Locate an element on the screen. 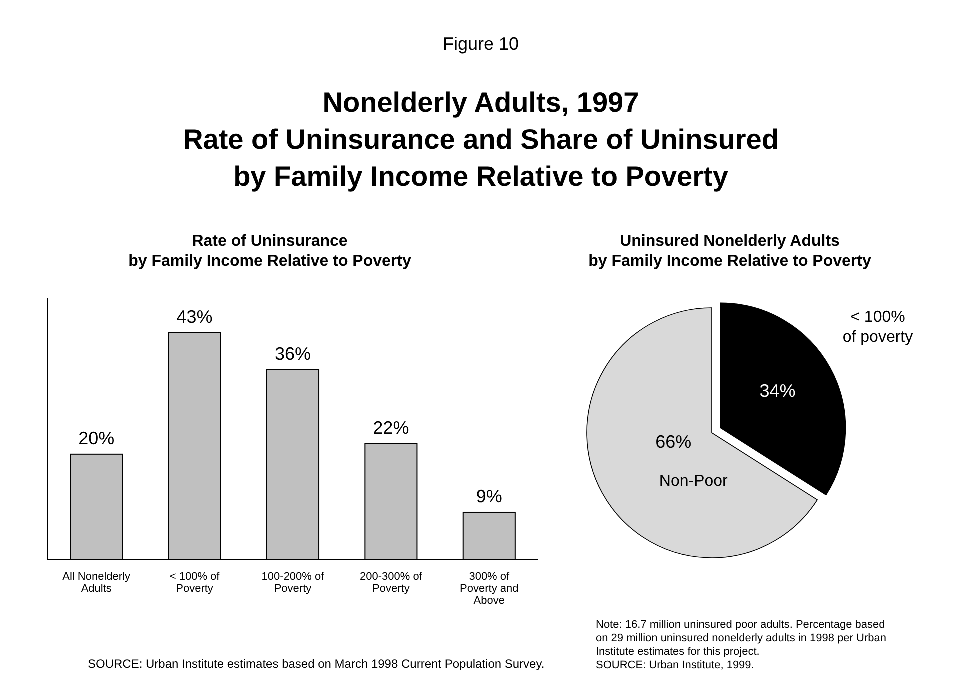 This screenshot has width=962, height=689. data-label: 9% is located at coordinates (489, 496).